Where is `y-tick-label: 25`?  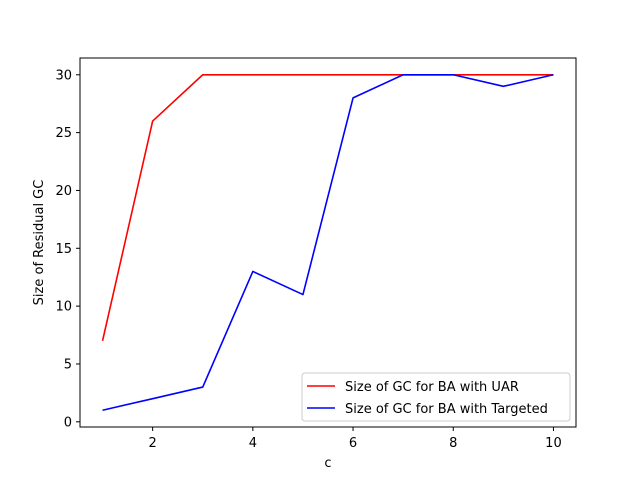
y-tick-label: 25 is located at coordinates (63, 133).